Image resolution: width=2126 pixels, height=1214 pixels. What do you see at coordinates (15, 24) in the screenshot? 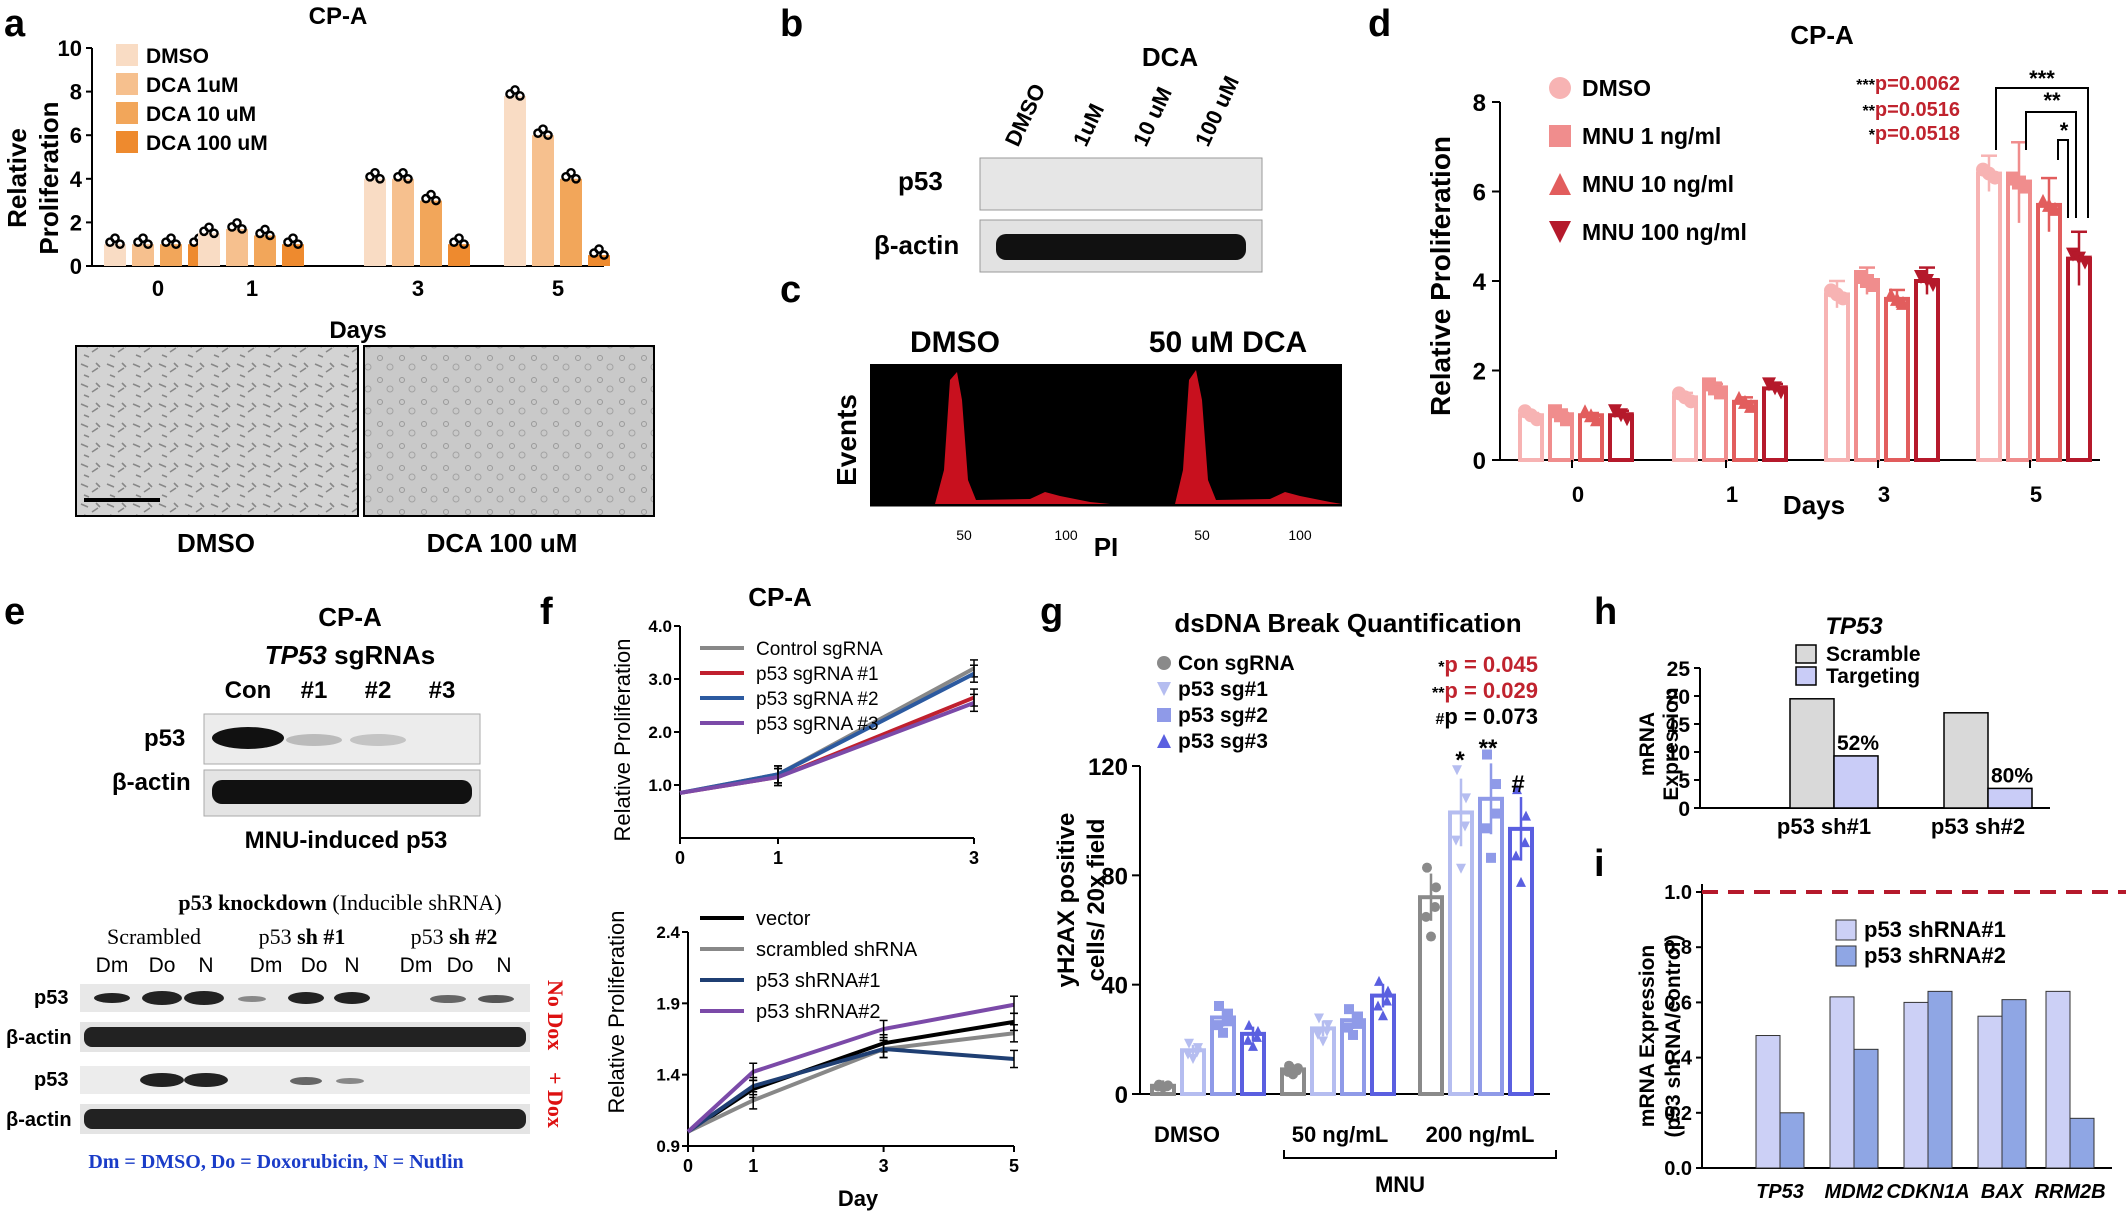
I see `panel-letter-a: a` at bounding box center [15, 24].